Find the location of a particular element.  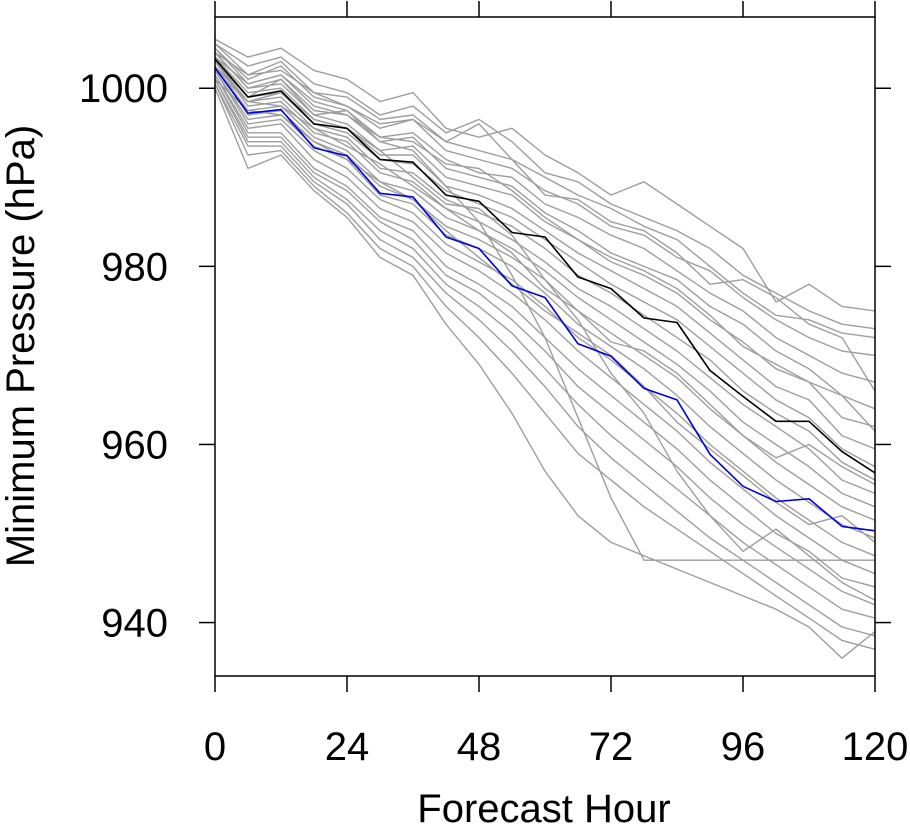

x-tick-label-120: 120 is located at coordinates (875, 747).